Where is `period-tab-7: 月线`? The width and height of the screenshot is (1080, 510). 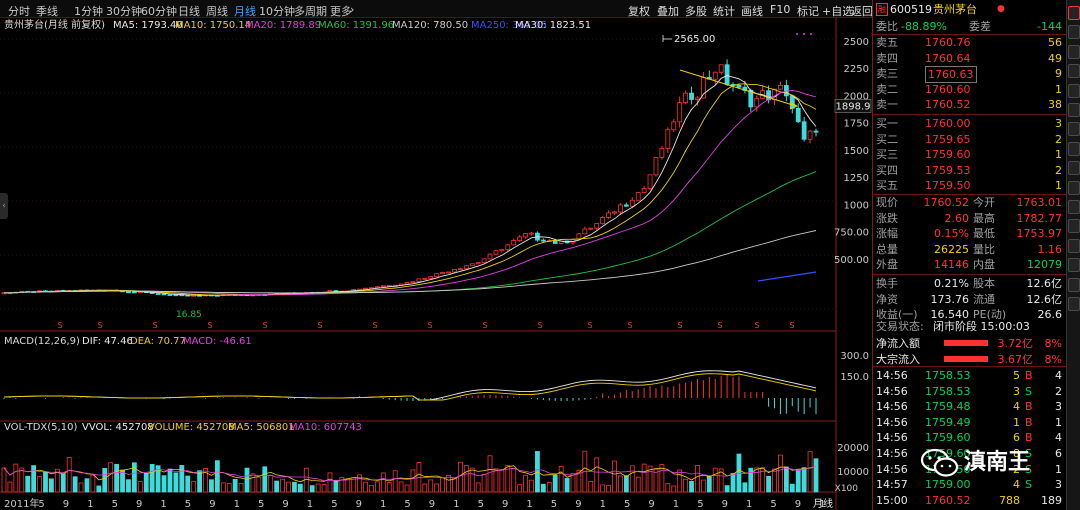 period-tab-7: 月线 is located at coordinates (245, 11).